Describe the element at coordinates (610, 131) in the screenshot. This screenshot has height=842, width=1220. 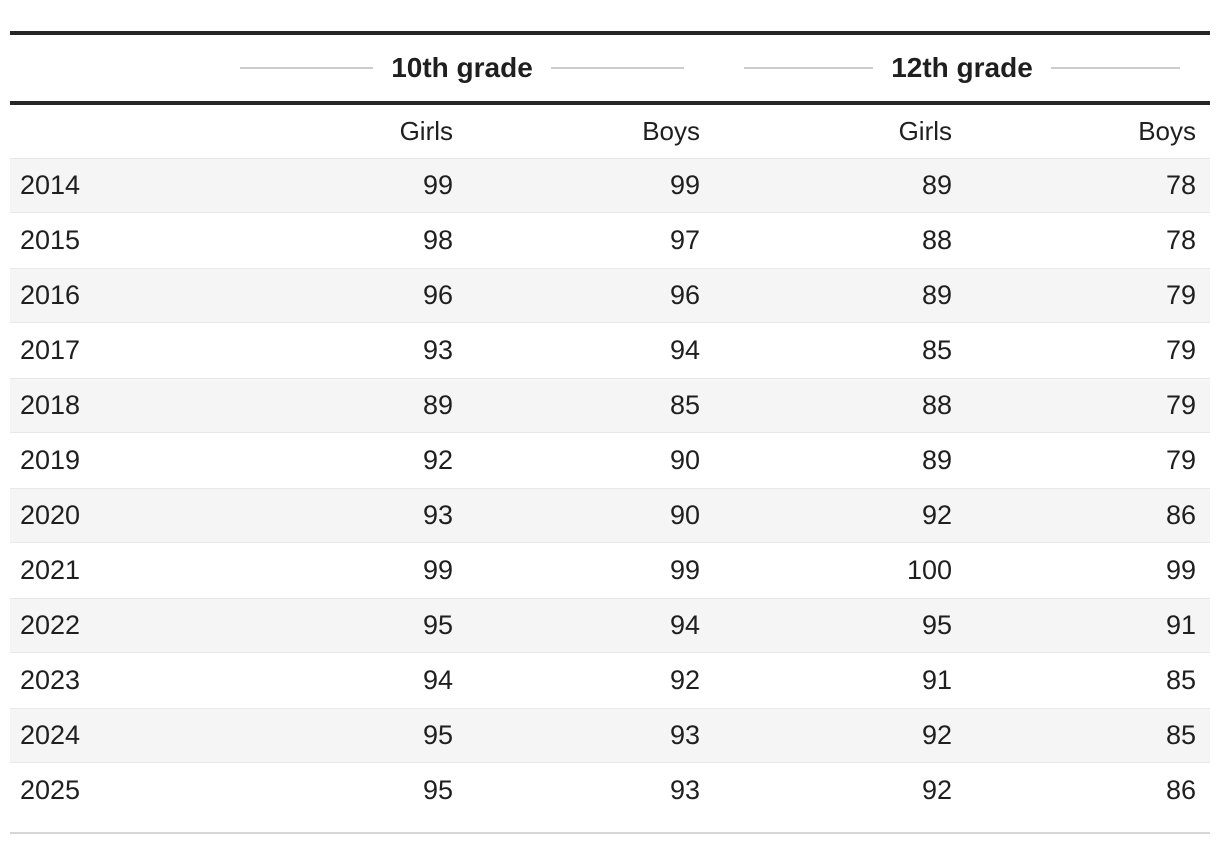
I see `subheader-row: Girls Boys Girls Boys` at that location.